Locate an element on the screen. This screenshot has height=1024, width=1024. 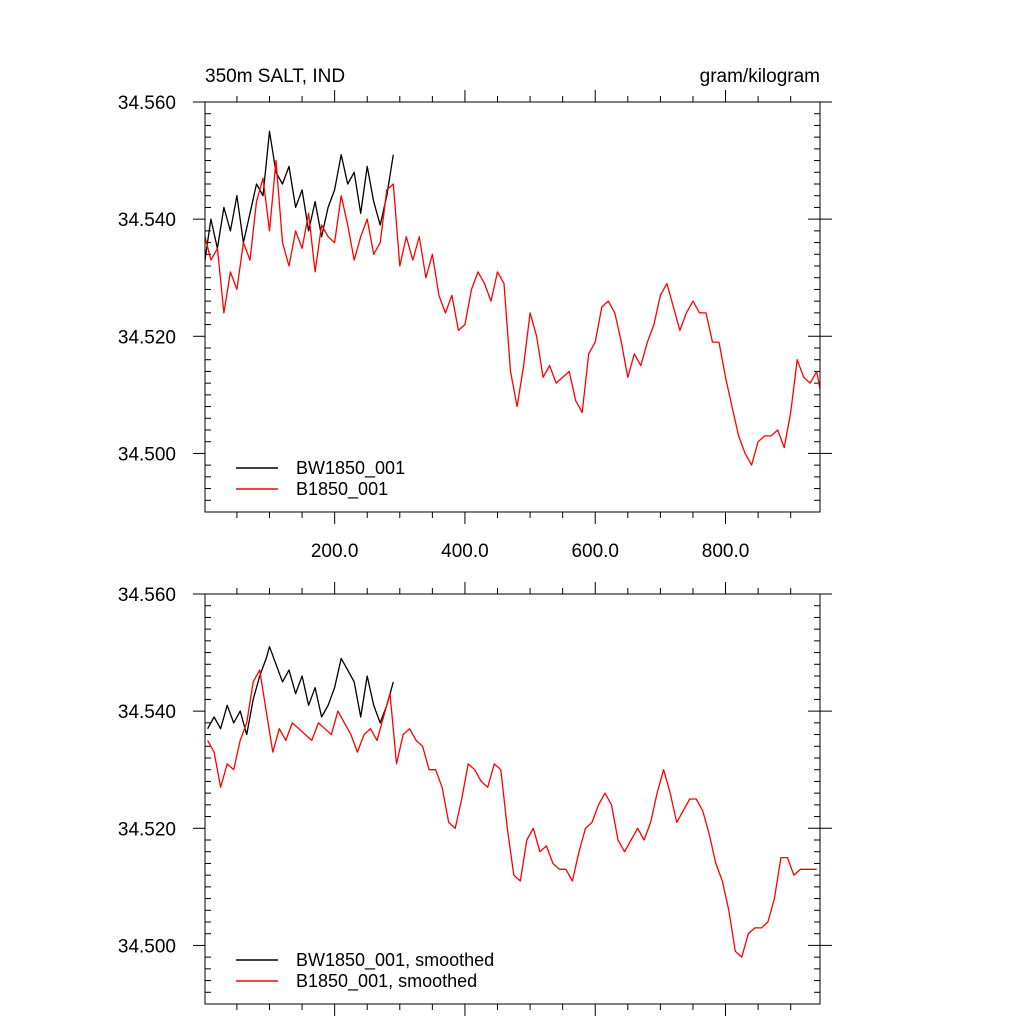
x-tick-label: 600.0 is located at coordinates (595, 551).